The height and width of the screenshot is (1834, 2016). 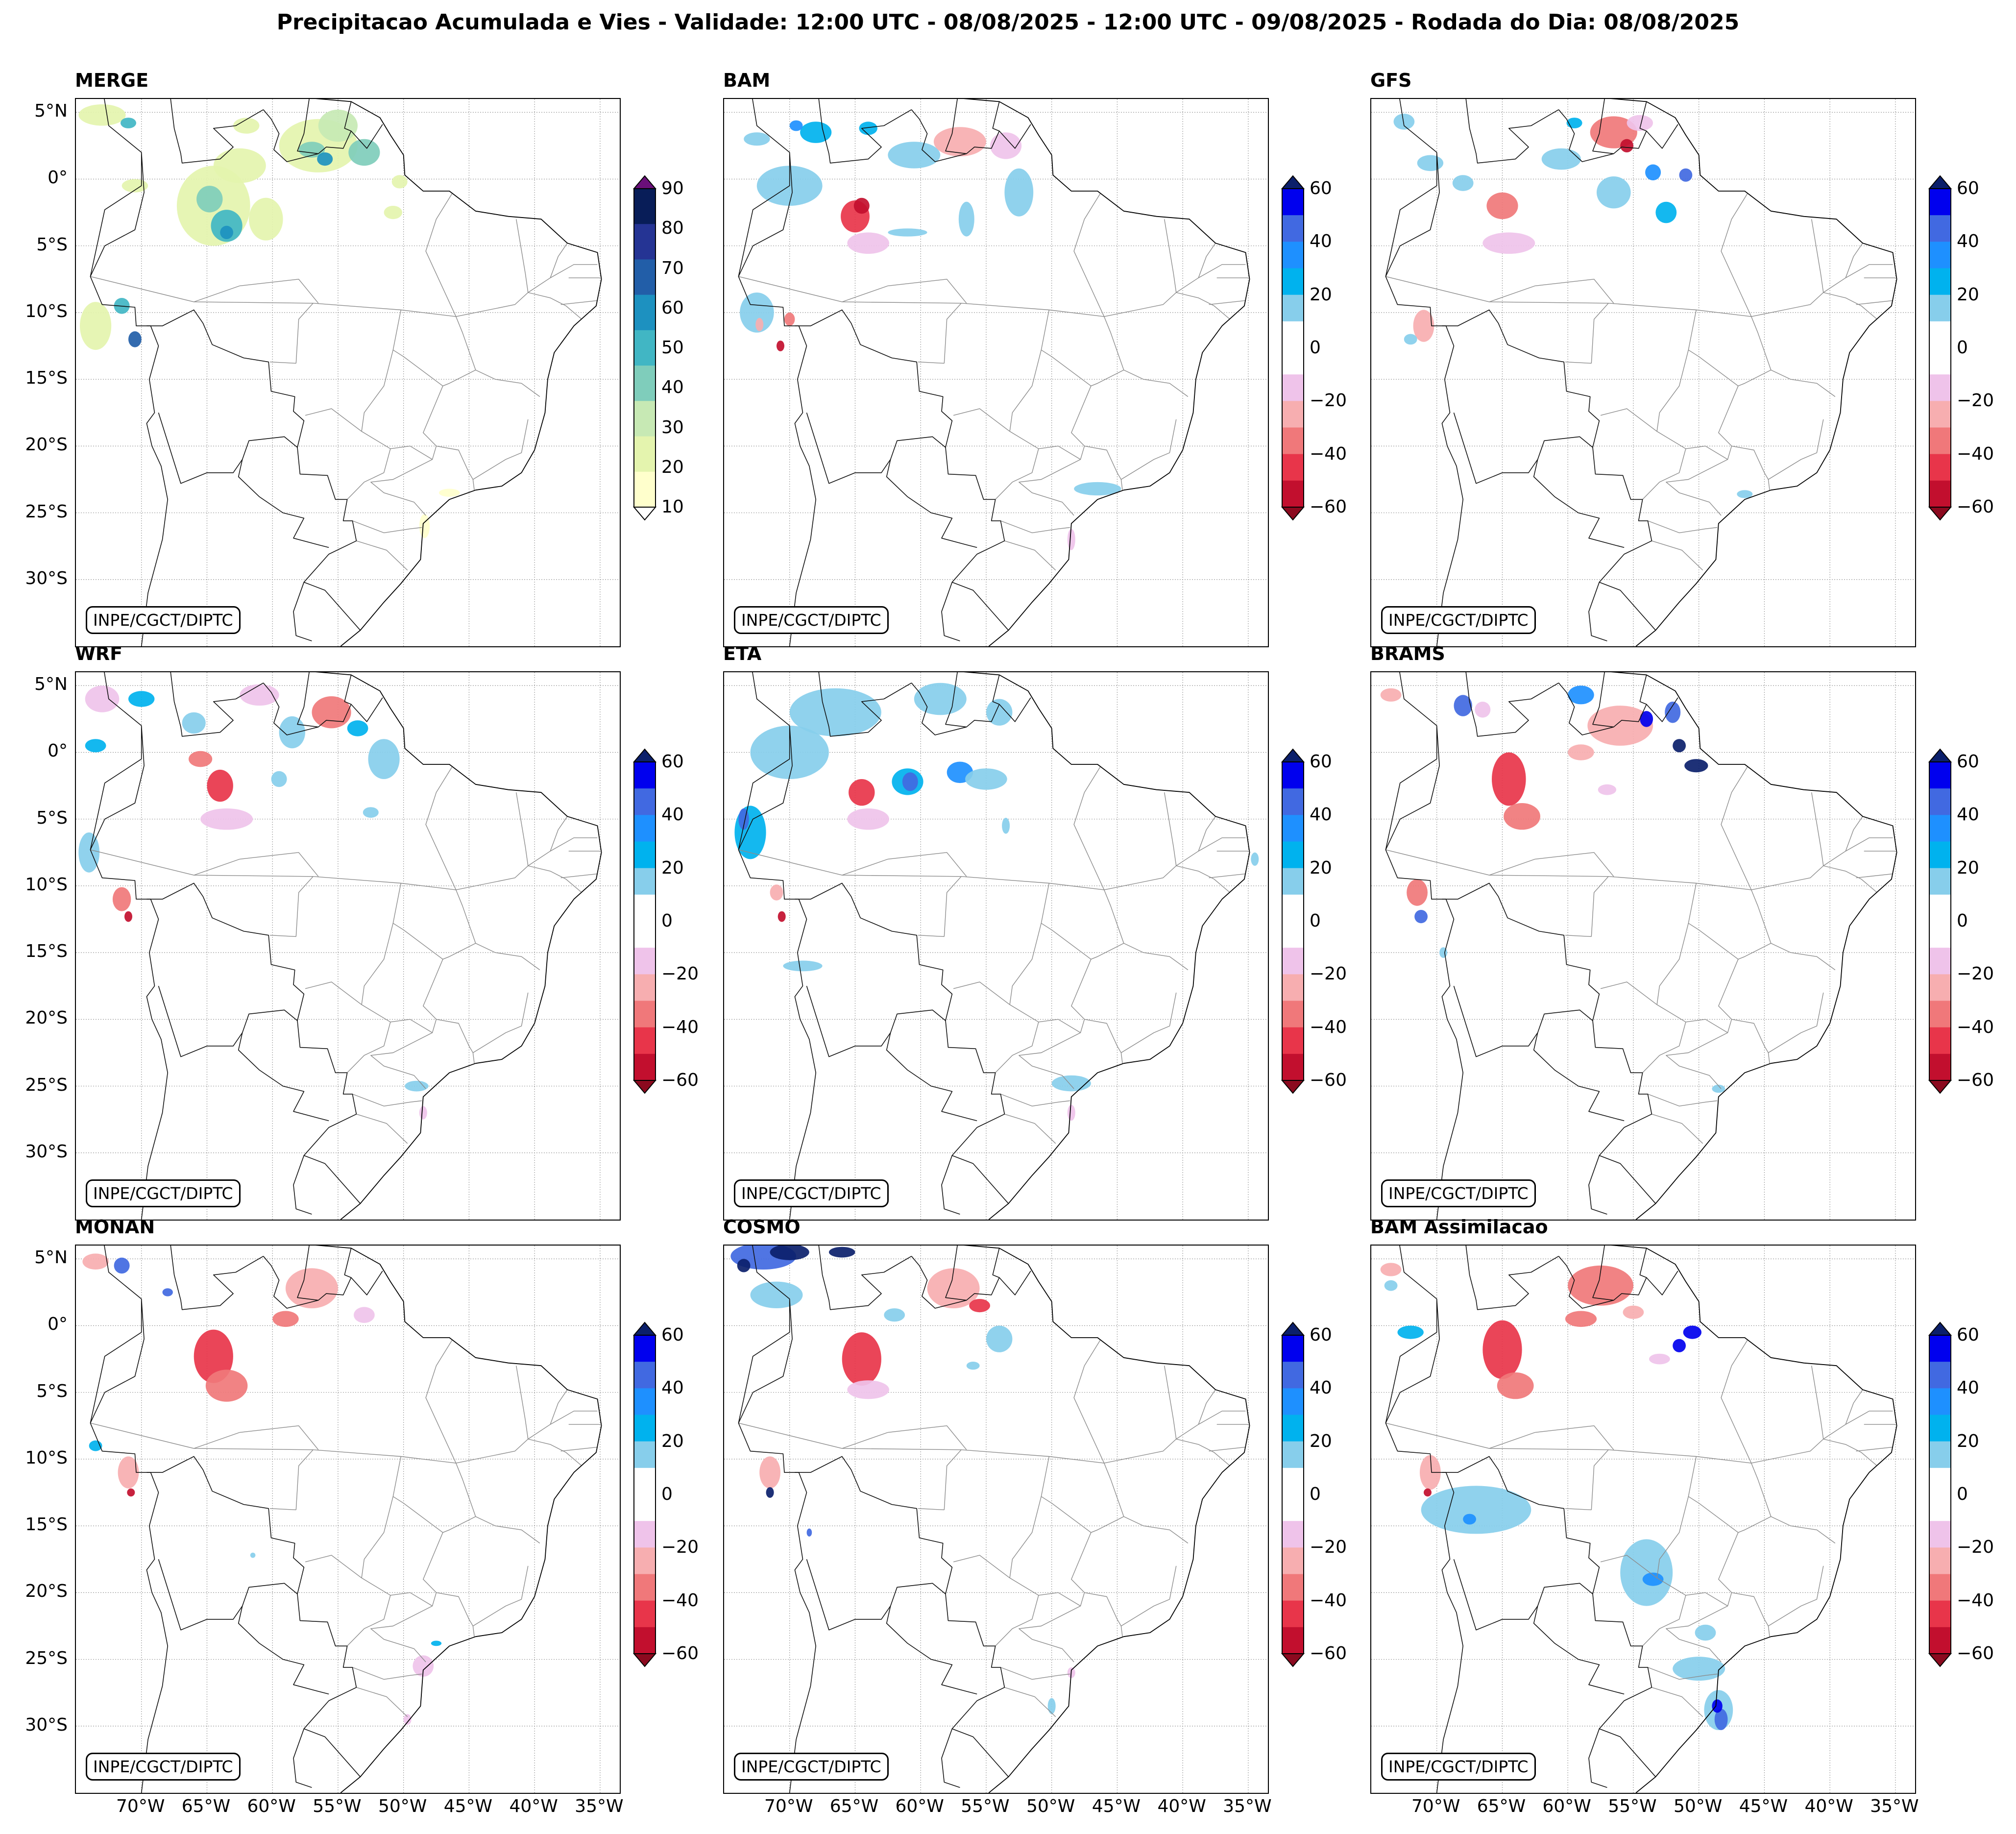 I want to click on credit-label: INPE/CGCT/DIPTC, so click(x=163, y=1193).